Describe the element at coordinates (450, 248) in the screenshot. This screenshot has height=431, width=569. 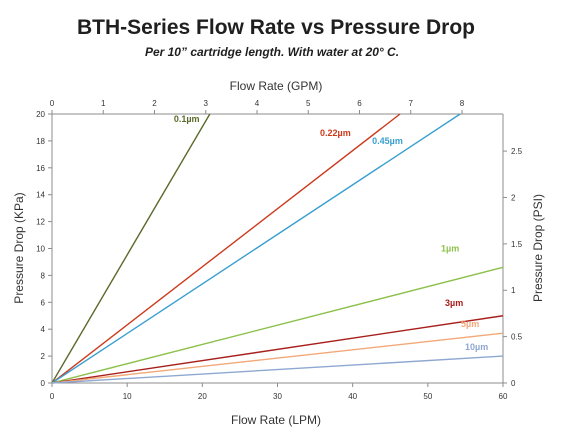
I see `series-label-3: 1µm` at that location.